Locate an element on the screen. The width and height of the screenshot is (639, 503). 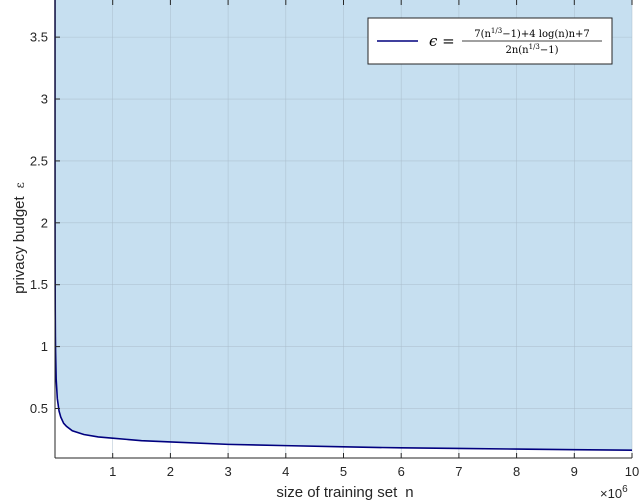
y-tick-label: 1.5 is located at coordinates (39, 284).